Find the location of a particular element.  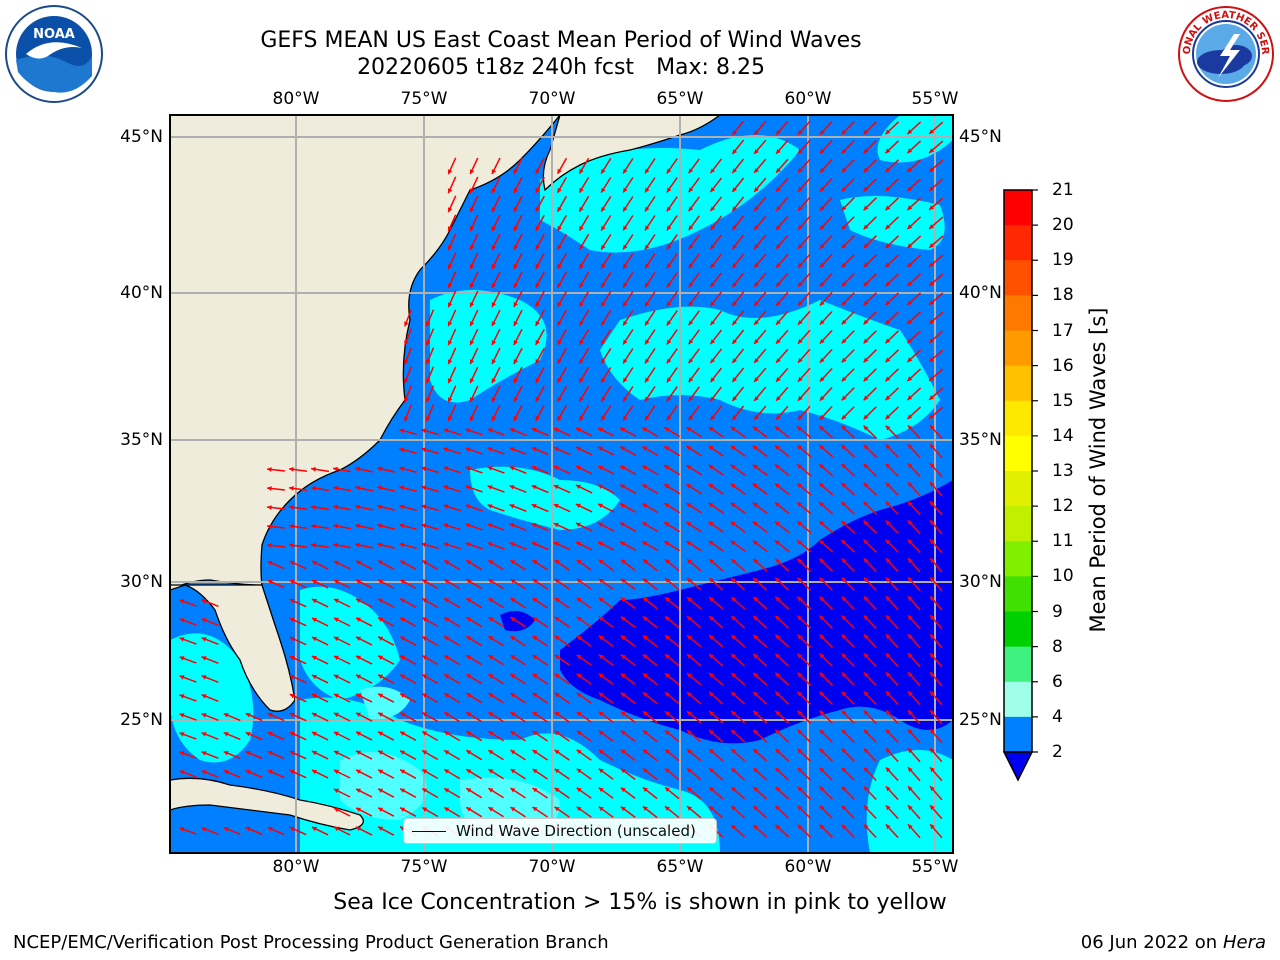

forecast-run: 20220605 t18z 240h fcst is located at coordinates (496, 67).